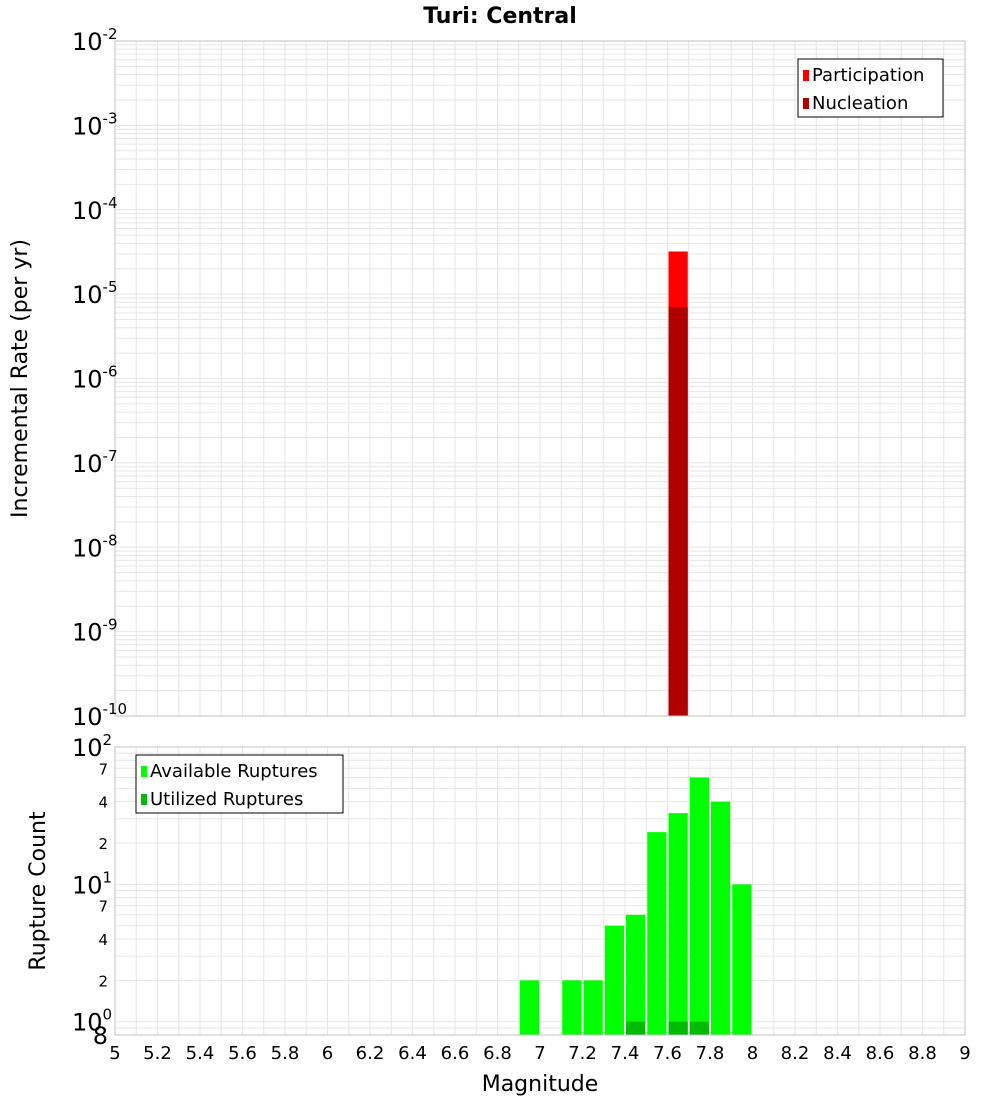 The height and width of the screenshot is (1100, 1000). Describe the element at coordinates (678, 511) in the screenshot. I see `nucleation-bar` at that location.